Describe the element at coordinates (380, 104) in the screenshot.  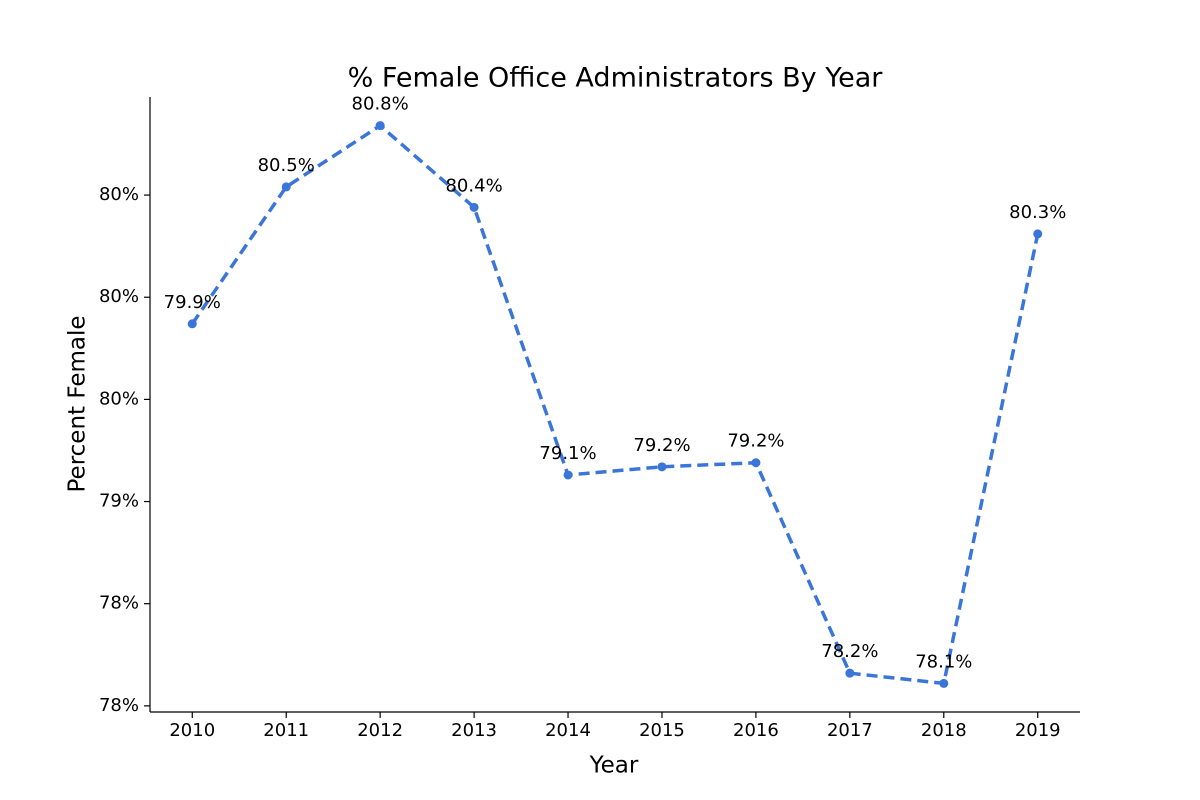
I see `data-label: 80.8%` at that location.